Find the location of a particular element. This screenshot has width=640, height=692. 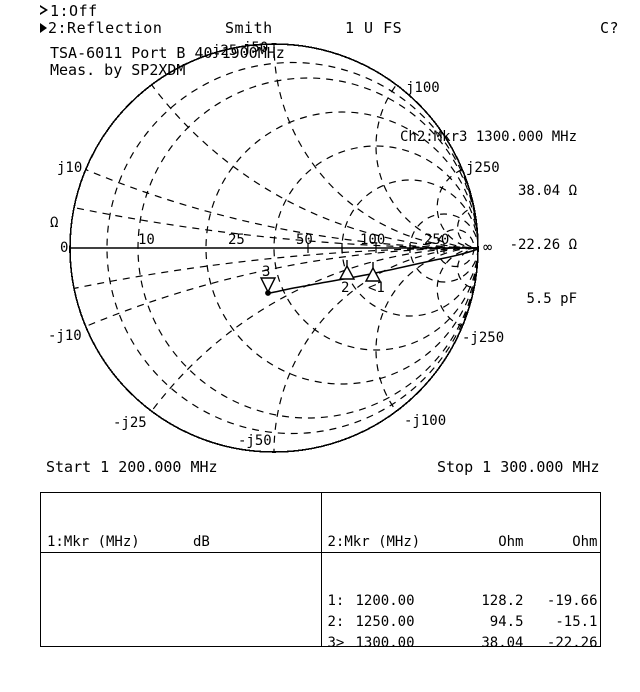

row-resistance: 128.2 is located at coordinates (502, 601).